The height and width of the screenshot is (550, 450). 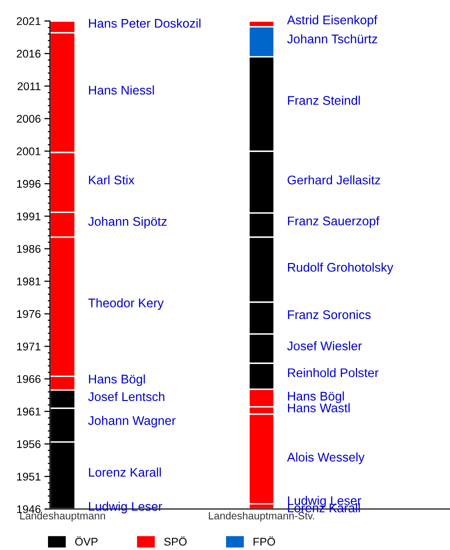 I want to click on x-tick-label: Landeshauptmann-Stv., so click(x=261, y=517).